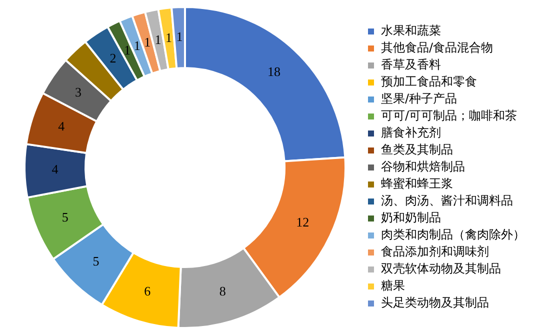 The height and width of the screenshot is (335, 539). Describe the element at coordinates (437, 47) in the screenshot. I see `legend-label: 其他食品/食品混合物` at that location.